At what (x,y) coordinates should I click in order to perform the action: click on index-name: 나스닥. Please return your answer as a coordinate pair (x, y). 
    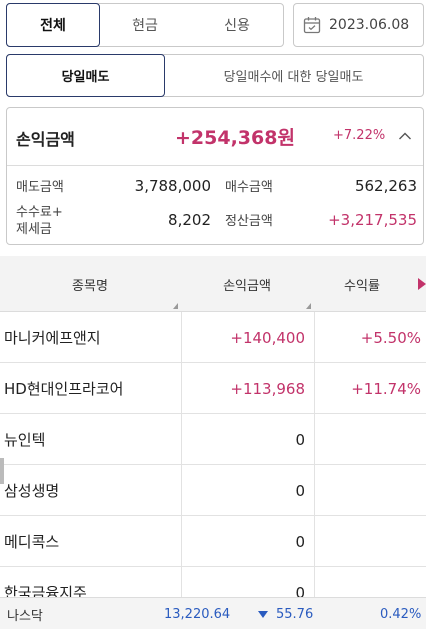
    Looking at the image, I should click on (25, 616).